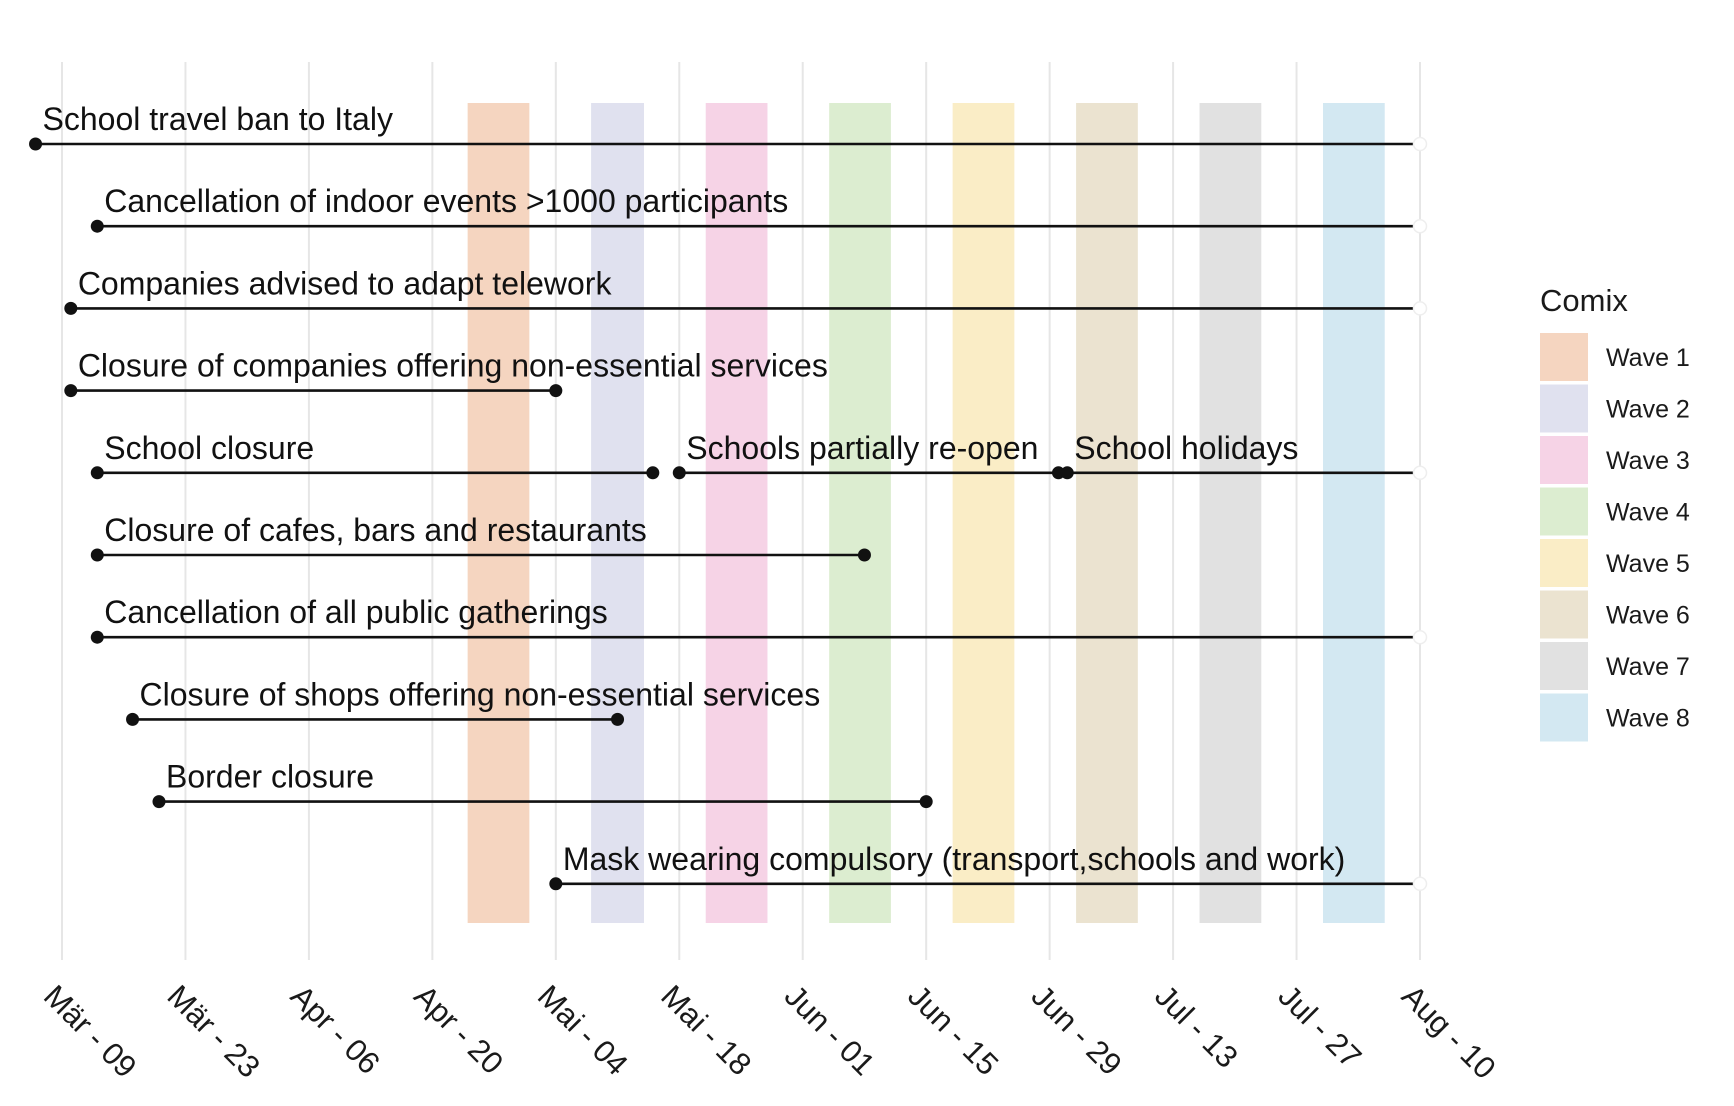 The width and height of the screenshot is (1734, 1106). I want to click on x-tick-label: Mai - 18, so click(706, 1030).